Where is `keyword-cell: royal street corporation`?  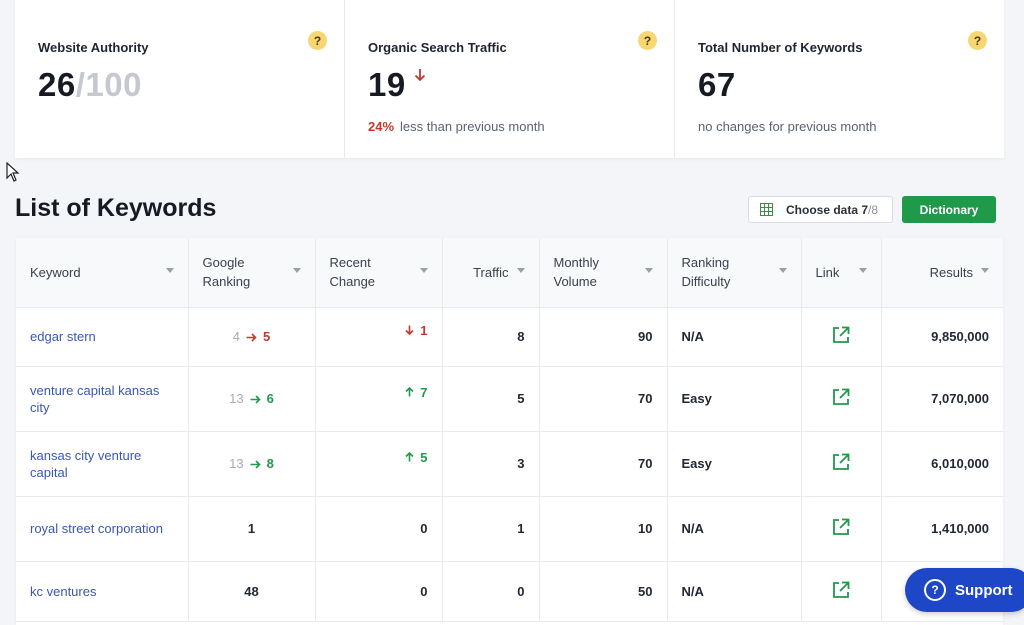
keyword-cell: royal street corporation is located at coordinates (102, 529).